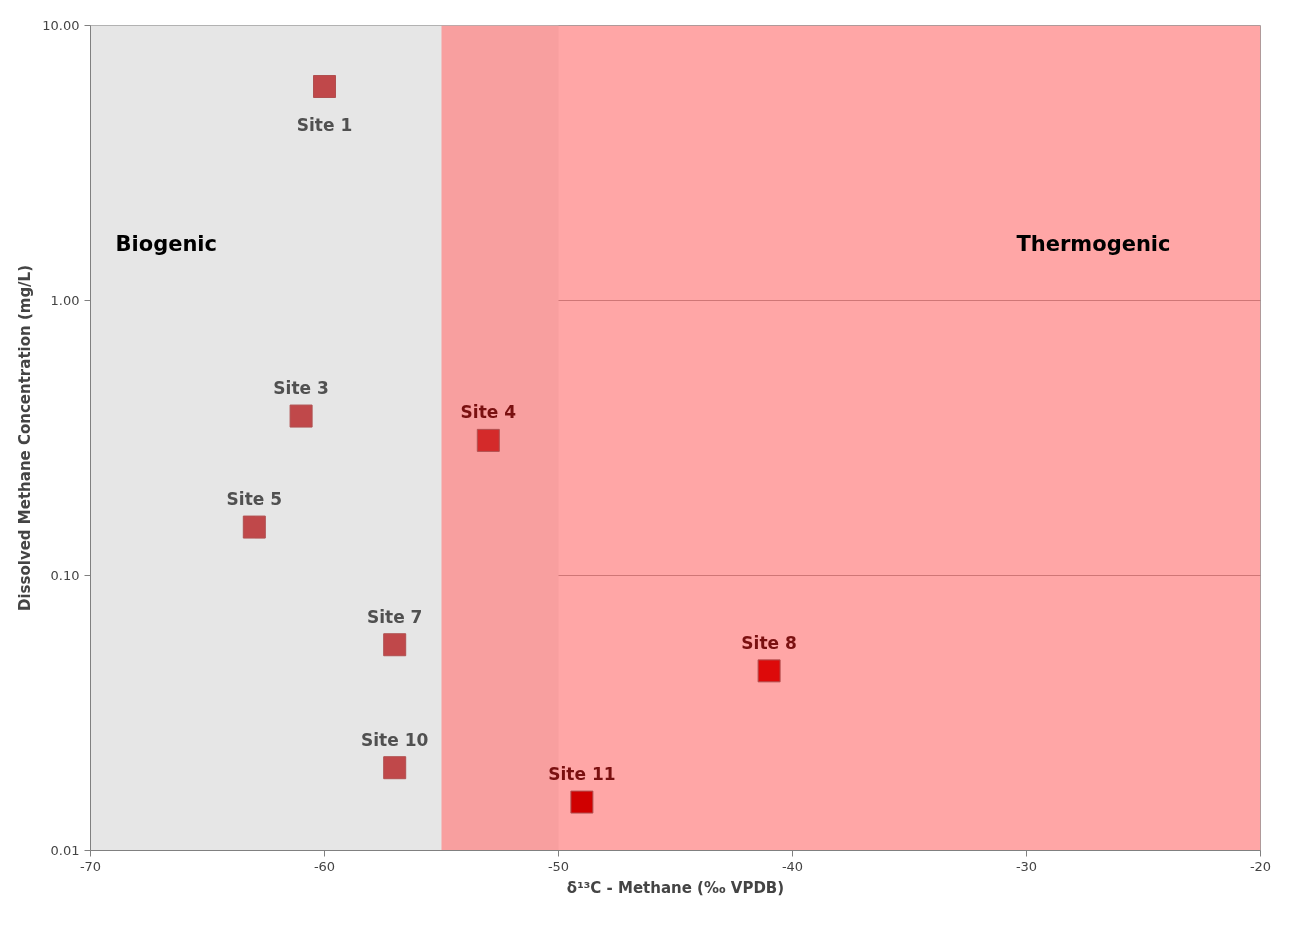 The height and width of the screenshot is (947, 1307). What do you see at coordinates (254, 499) in the screenshot?
I see `data-label: Site 5` at bounding box center [254, 499].